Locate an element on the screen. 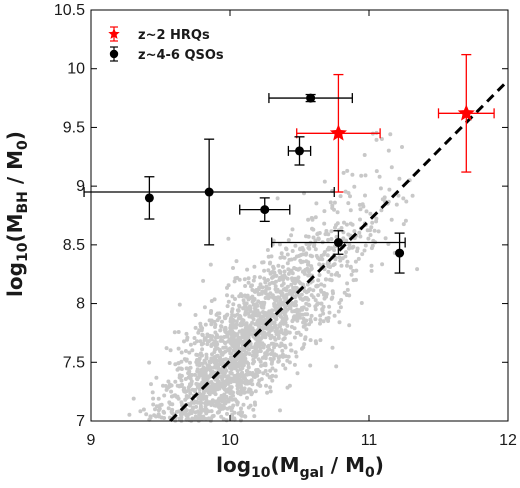  data-point-star is located at coordinates (338, 132).